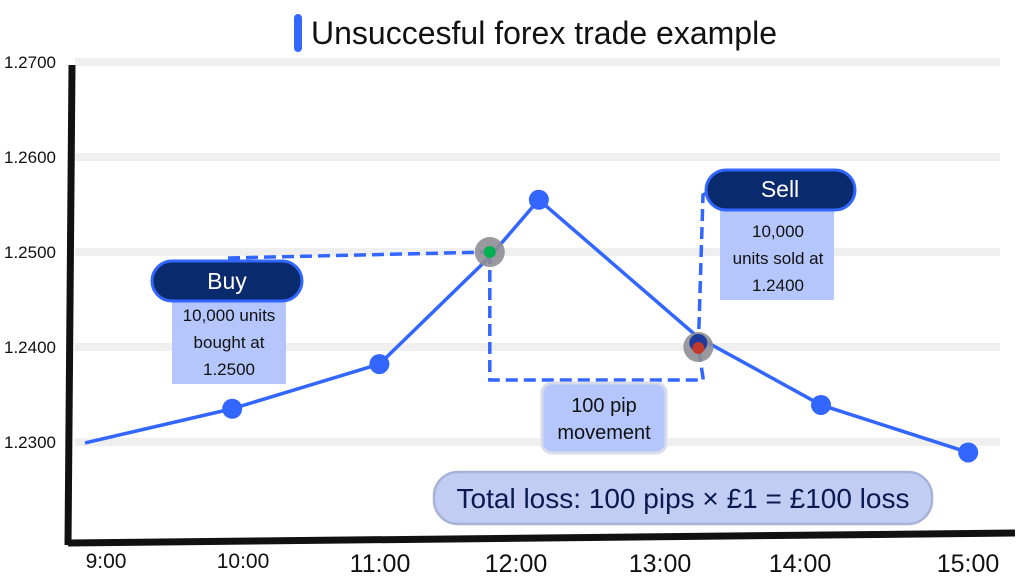  What do you see at coordinates (298, 33) in the screenshot?
I see `title-marker` at bounding box center [298, 33].